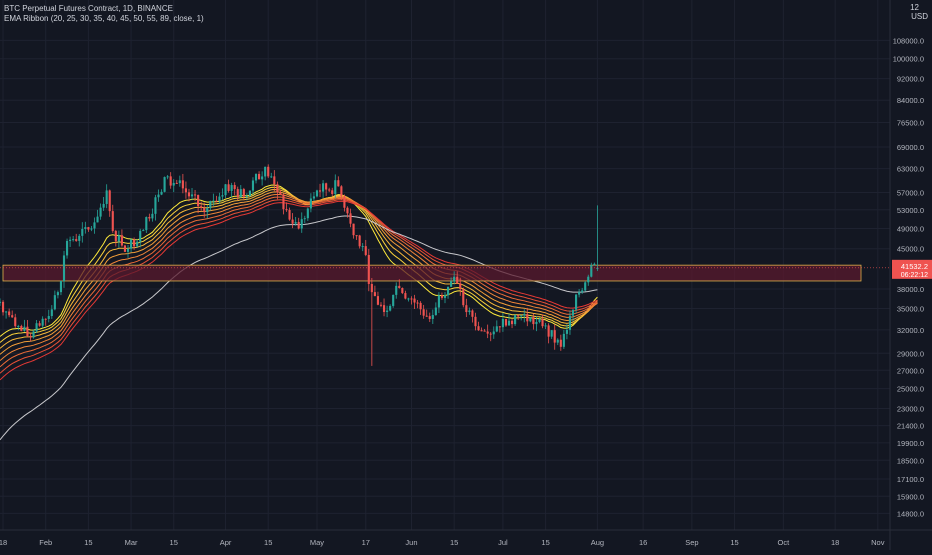 This screenshot has width=932, height=555. What do you see at coordinates (910, 210) in the screenshot?
I see `price-axis-label: 53000.0` at bounding box center [910, 210].